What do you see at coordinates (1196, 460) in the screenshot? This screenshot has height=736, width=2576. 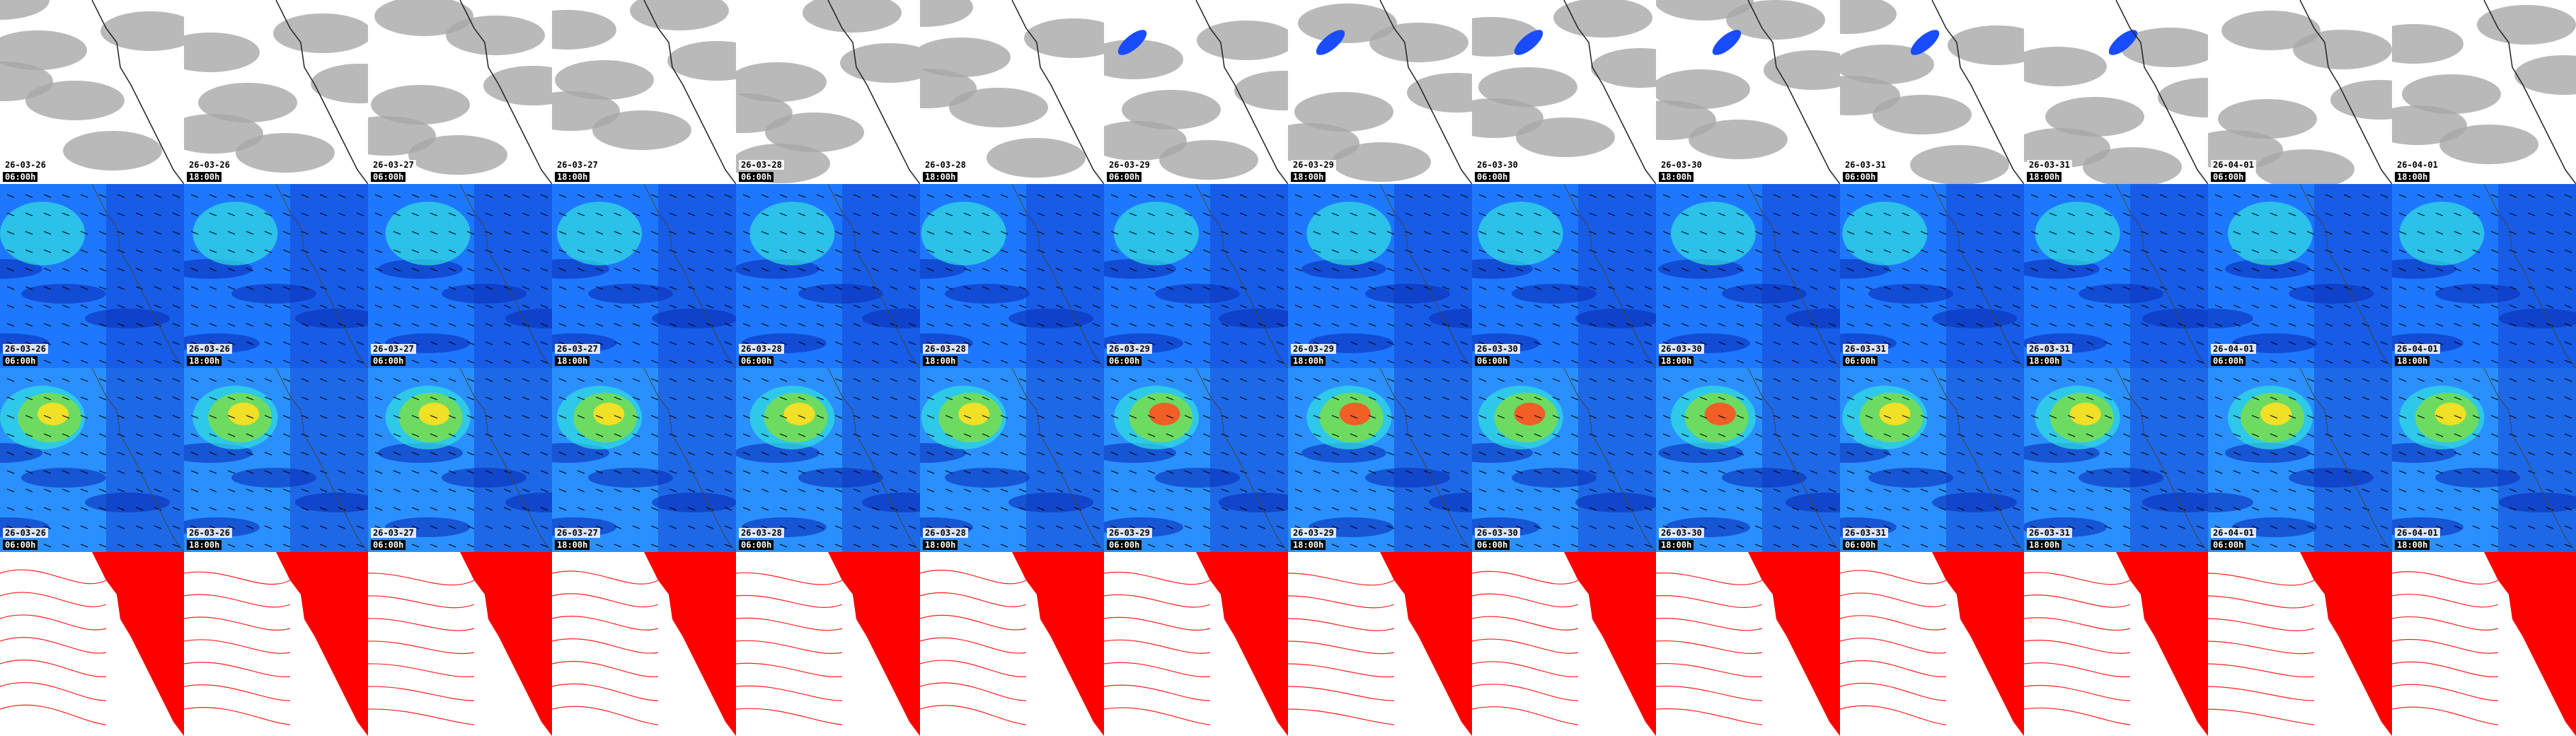 I see `gust-map: 26-03-29 06:00h` at bounding box center [1196, 460].